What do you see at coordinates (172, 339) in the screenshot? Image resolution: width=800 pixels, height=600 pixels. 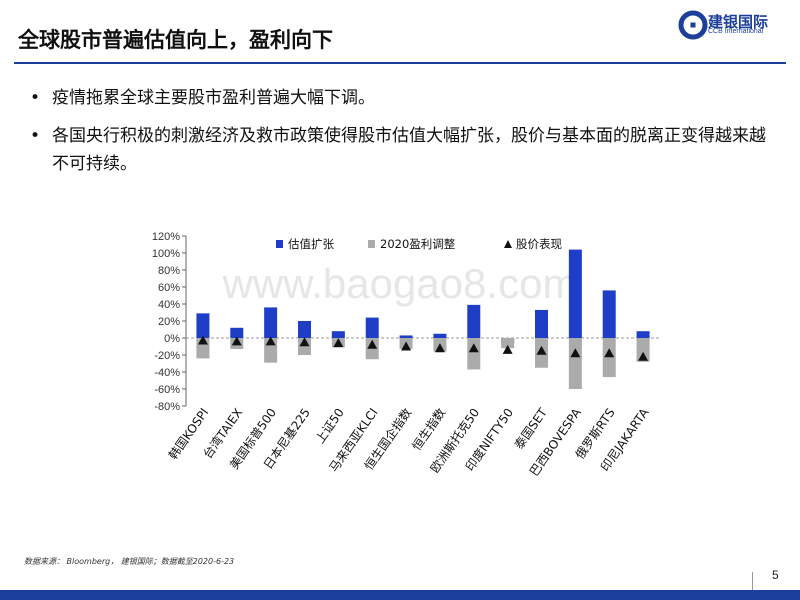 I see `y-tick-label: 0%` at bounding box center [172, 339].